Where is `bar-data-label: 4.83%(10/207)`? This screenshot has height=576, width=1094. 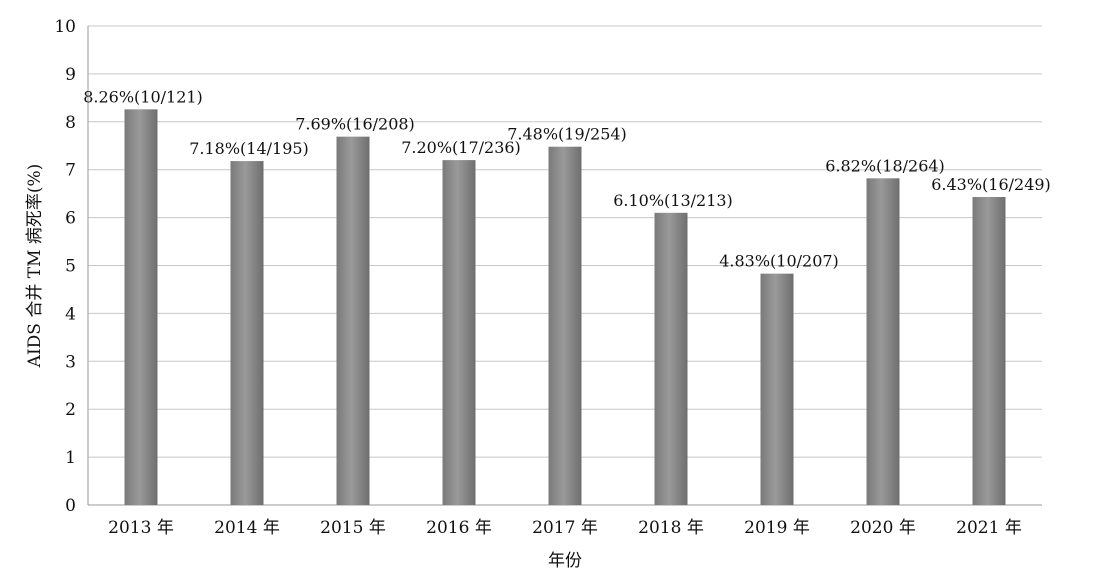
bar-data-label: 4.83%(10/207) is located at coordinates (779, 261).